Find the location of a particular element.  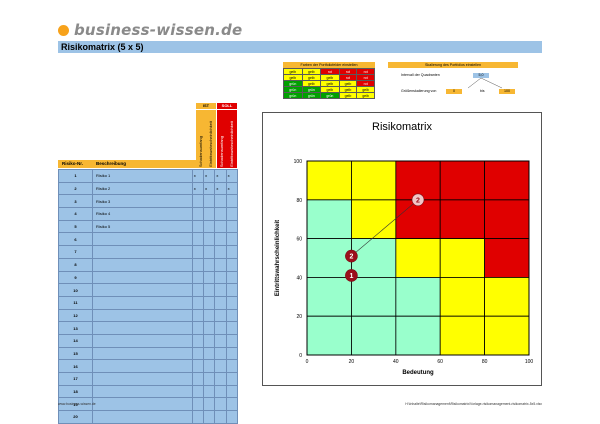

scale-from-input: 0 is located at coordinates (454, 91).